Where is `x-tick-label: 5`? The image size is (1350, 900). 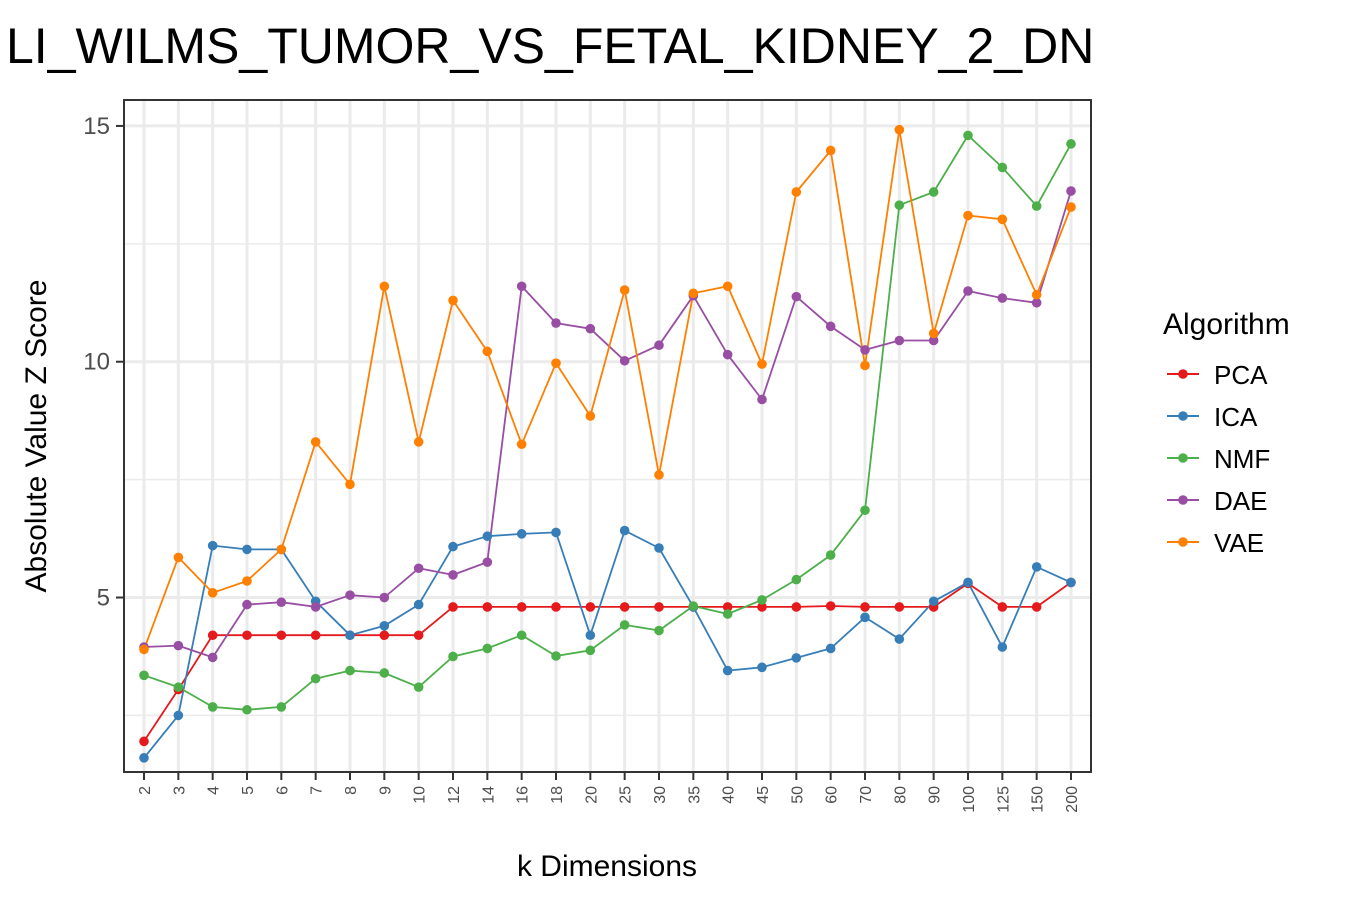 x-tick-label: 5 is located at coordinates (248, 790).